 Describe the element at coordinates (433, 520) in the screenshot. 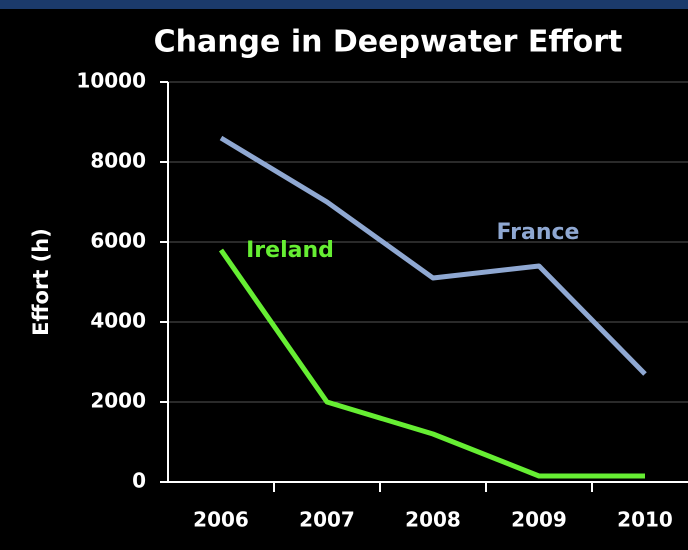

I see `x-tick-label: 2008` at that location.